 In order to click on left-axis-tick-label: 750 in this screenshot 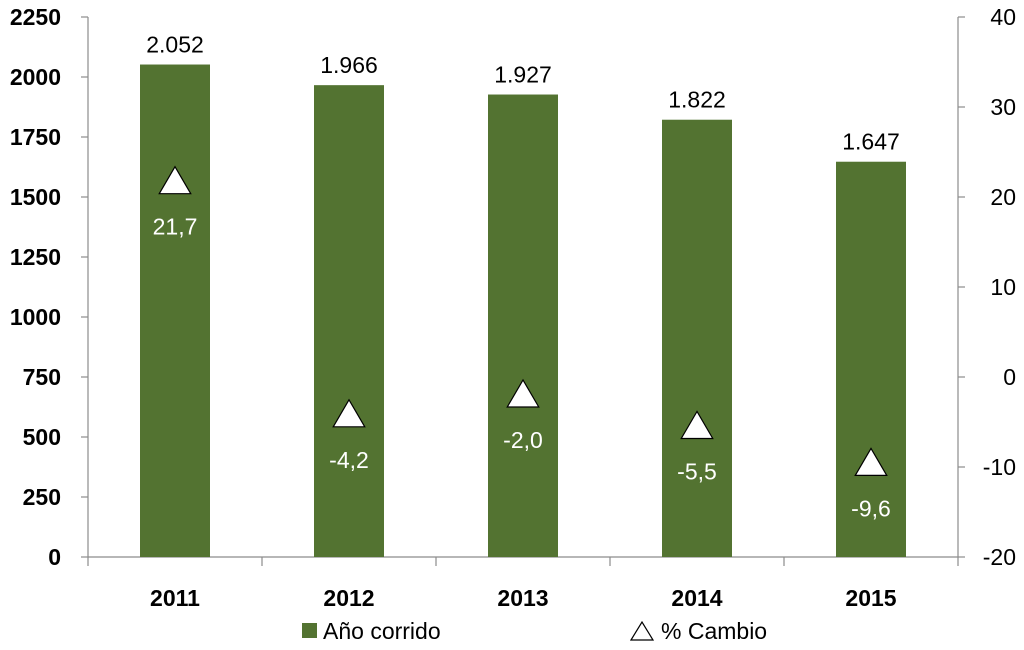, I will do `click(42, 377)`.